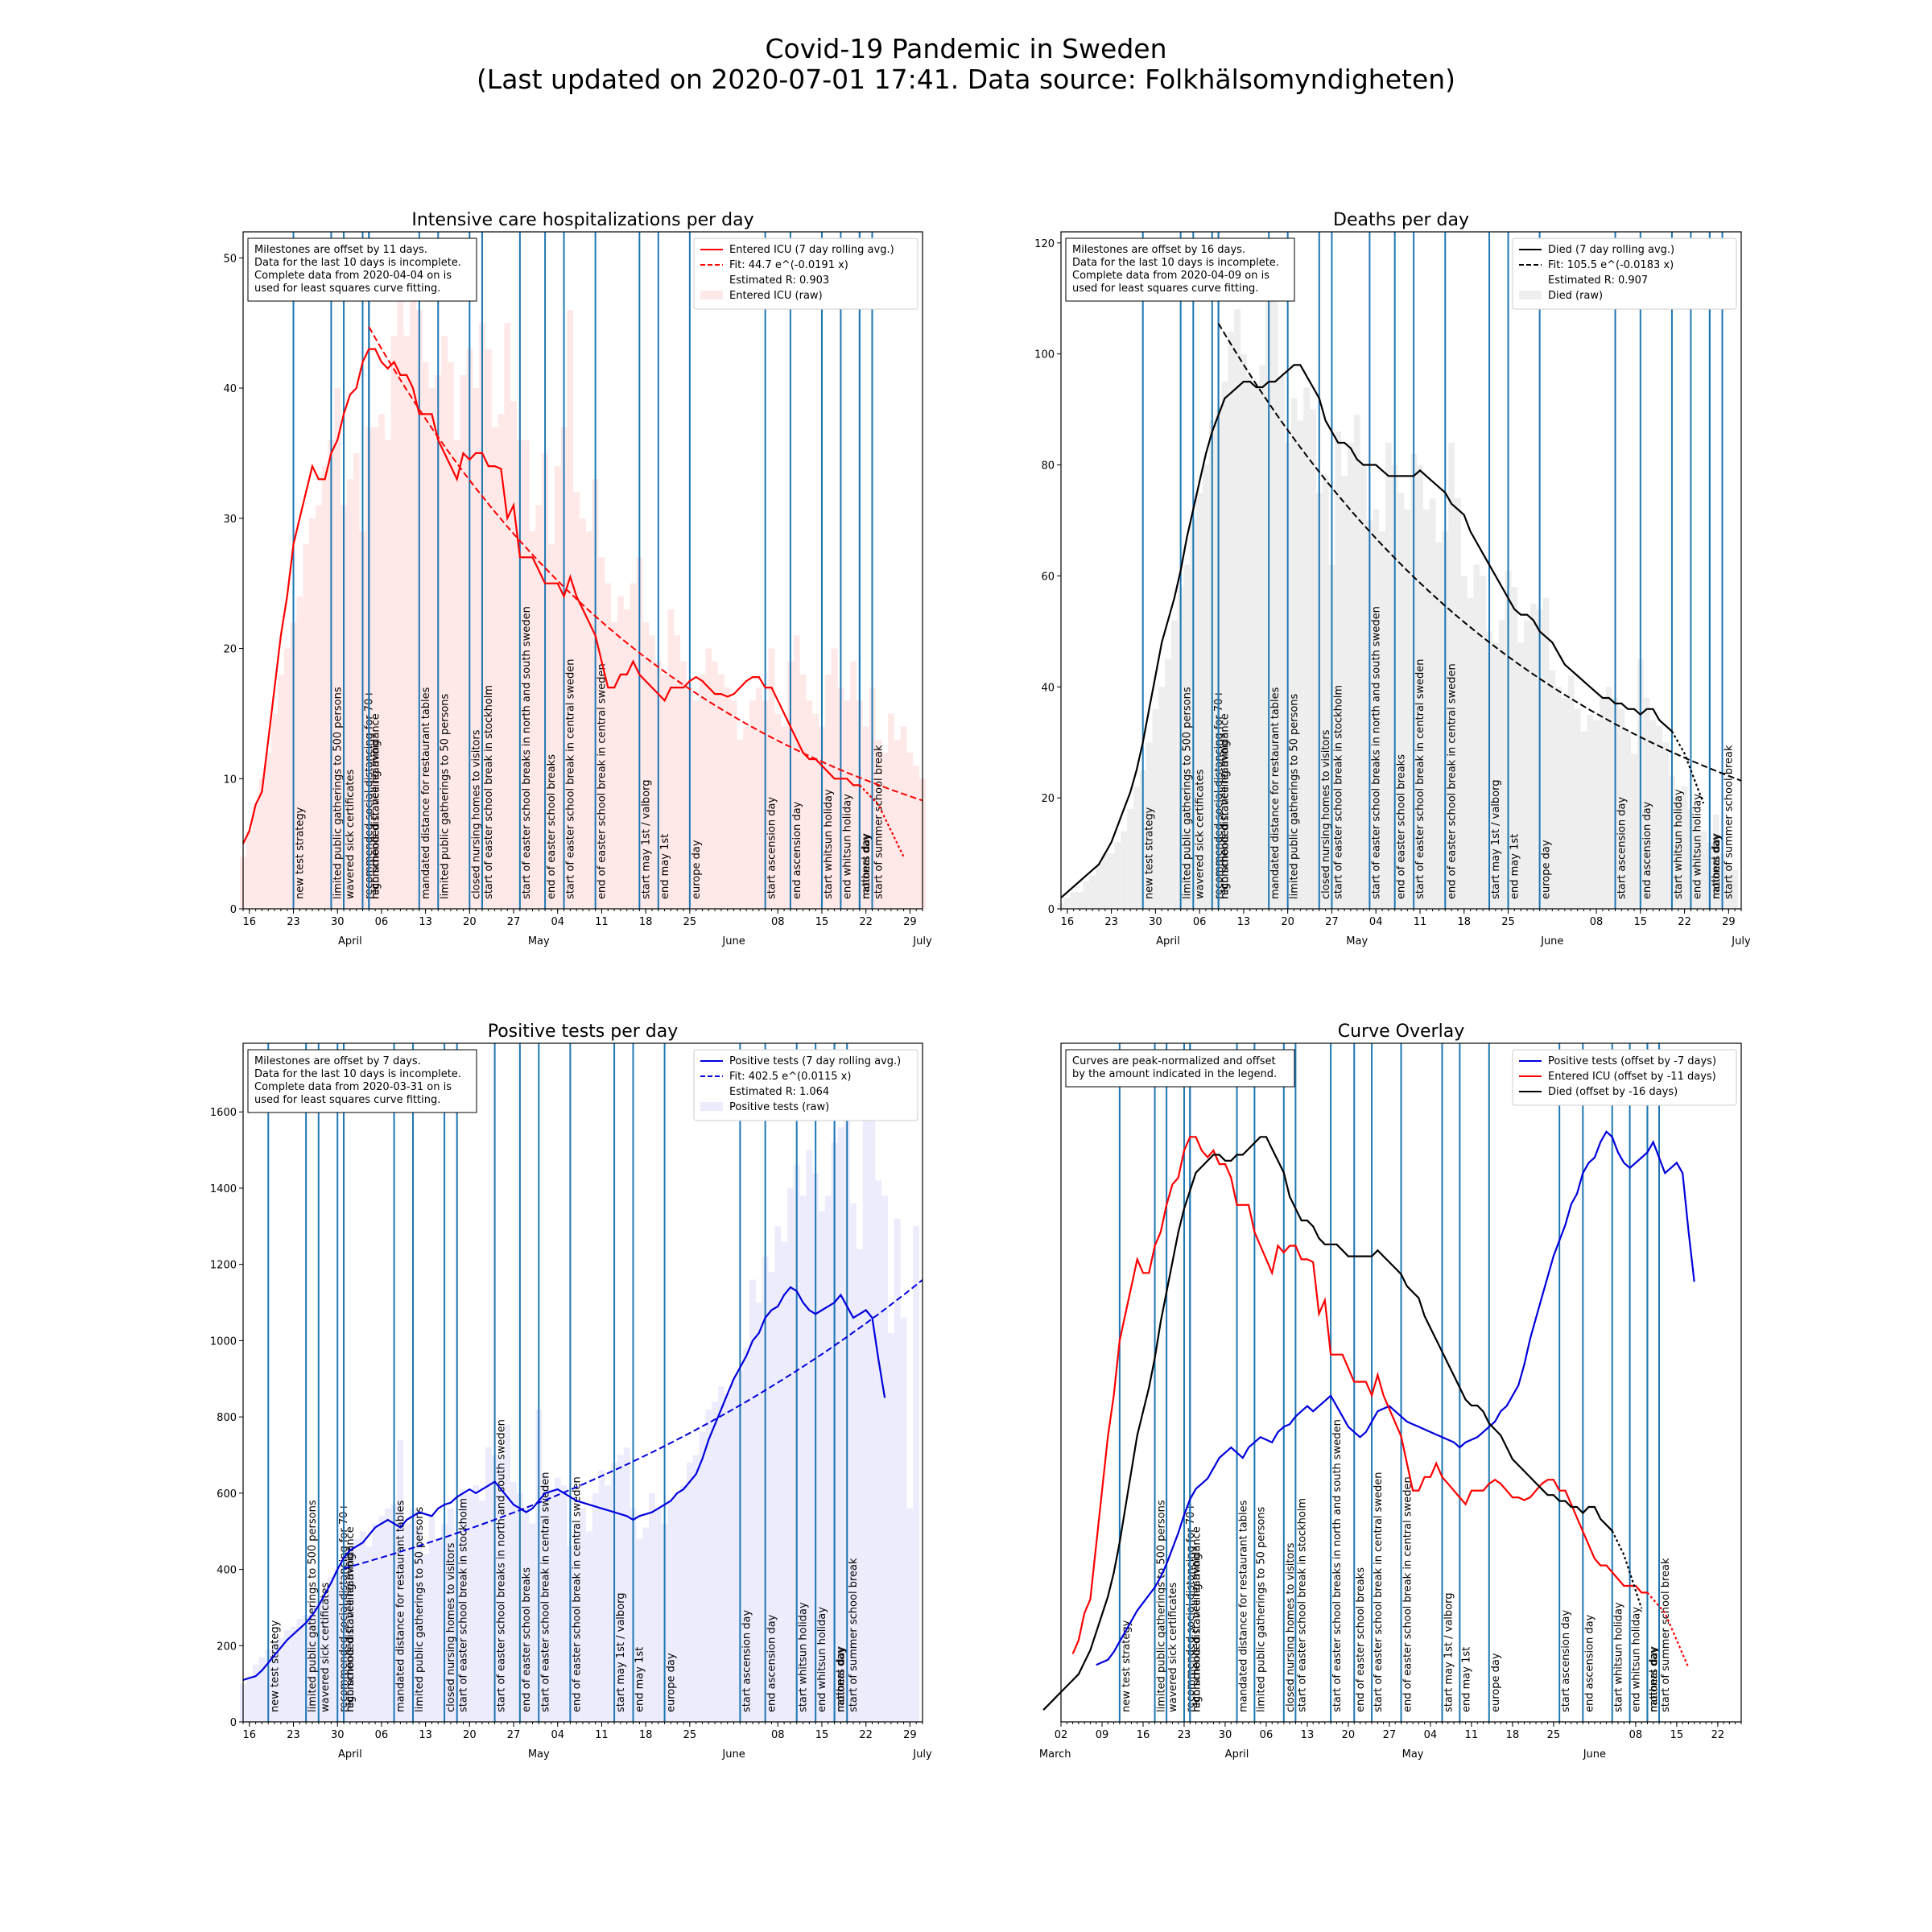  I want to click on info-box-frame, so click(362, 1081).